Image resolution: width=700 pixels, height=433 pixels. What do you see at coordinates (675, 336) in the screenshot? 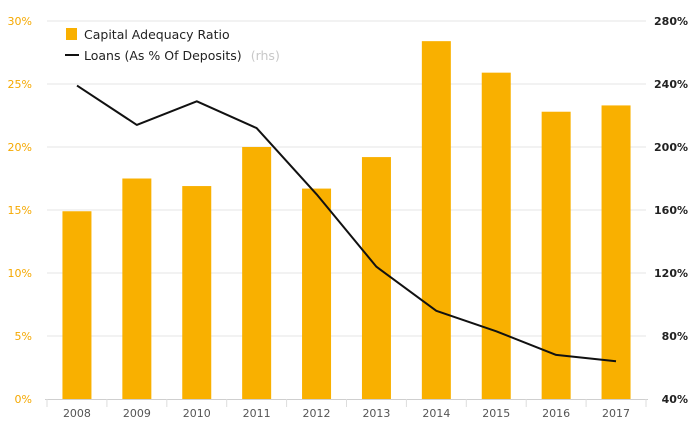
I see `right-tick-label: 80%` at bounding box center [675, 336].